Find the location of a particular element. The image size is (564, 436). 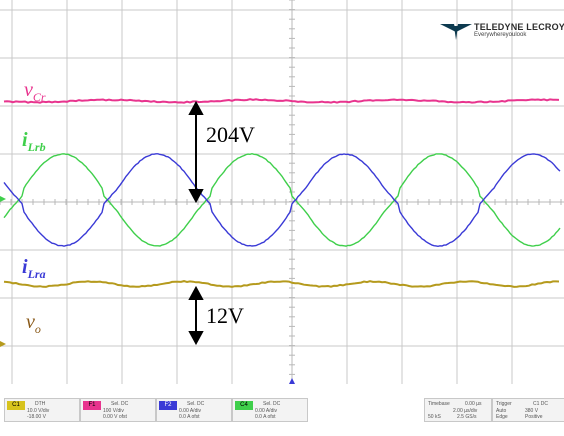

trigger-descriptor: Trigger C1 DC Auto 380 V Edge Positive is located at coordinates (528, 410).